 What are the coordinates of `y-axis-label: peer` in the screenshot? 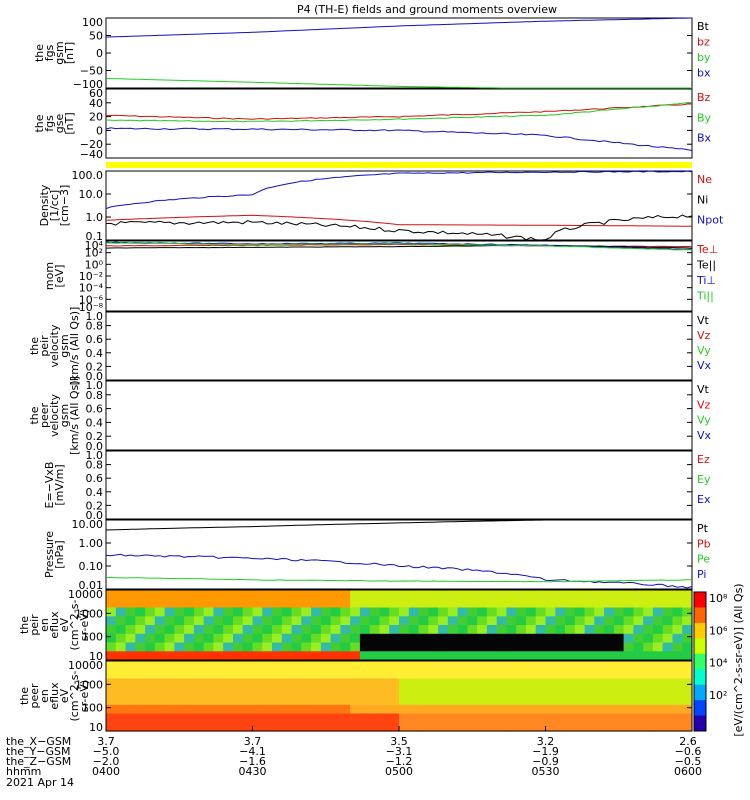 It's located at (34, 696).